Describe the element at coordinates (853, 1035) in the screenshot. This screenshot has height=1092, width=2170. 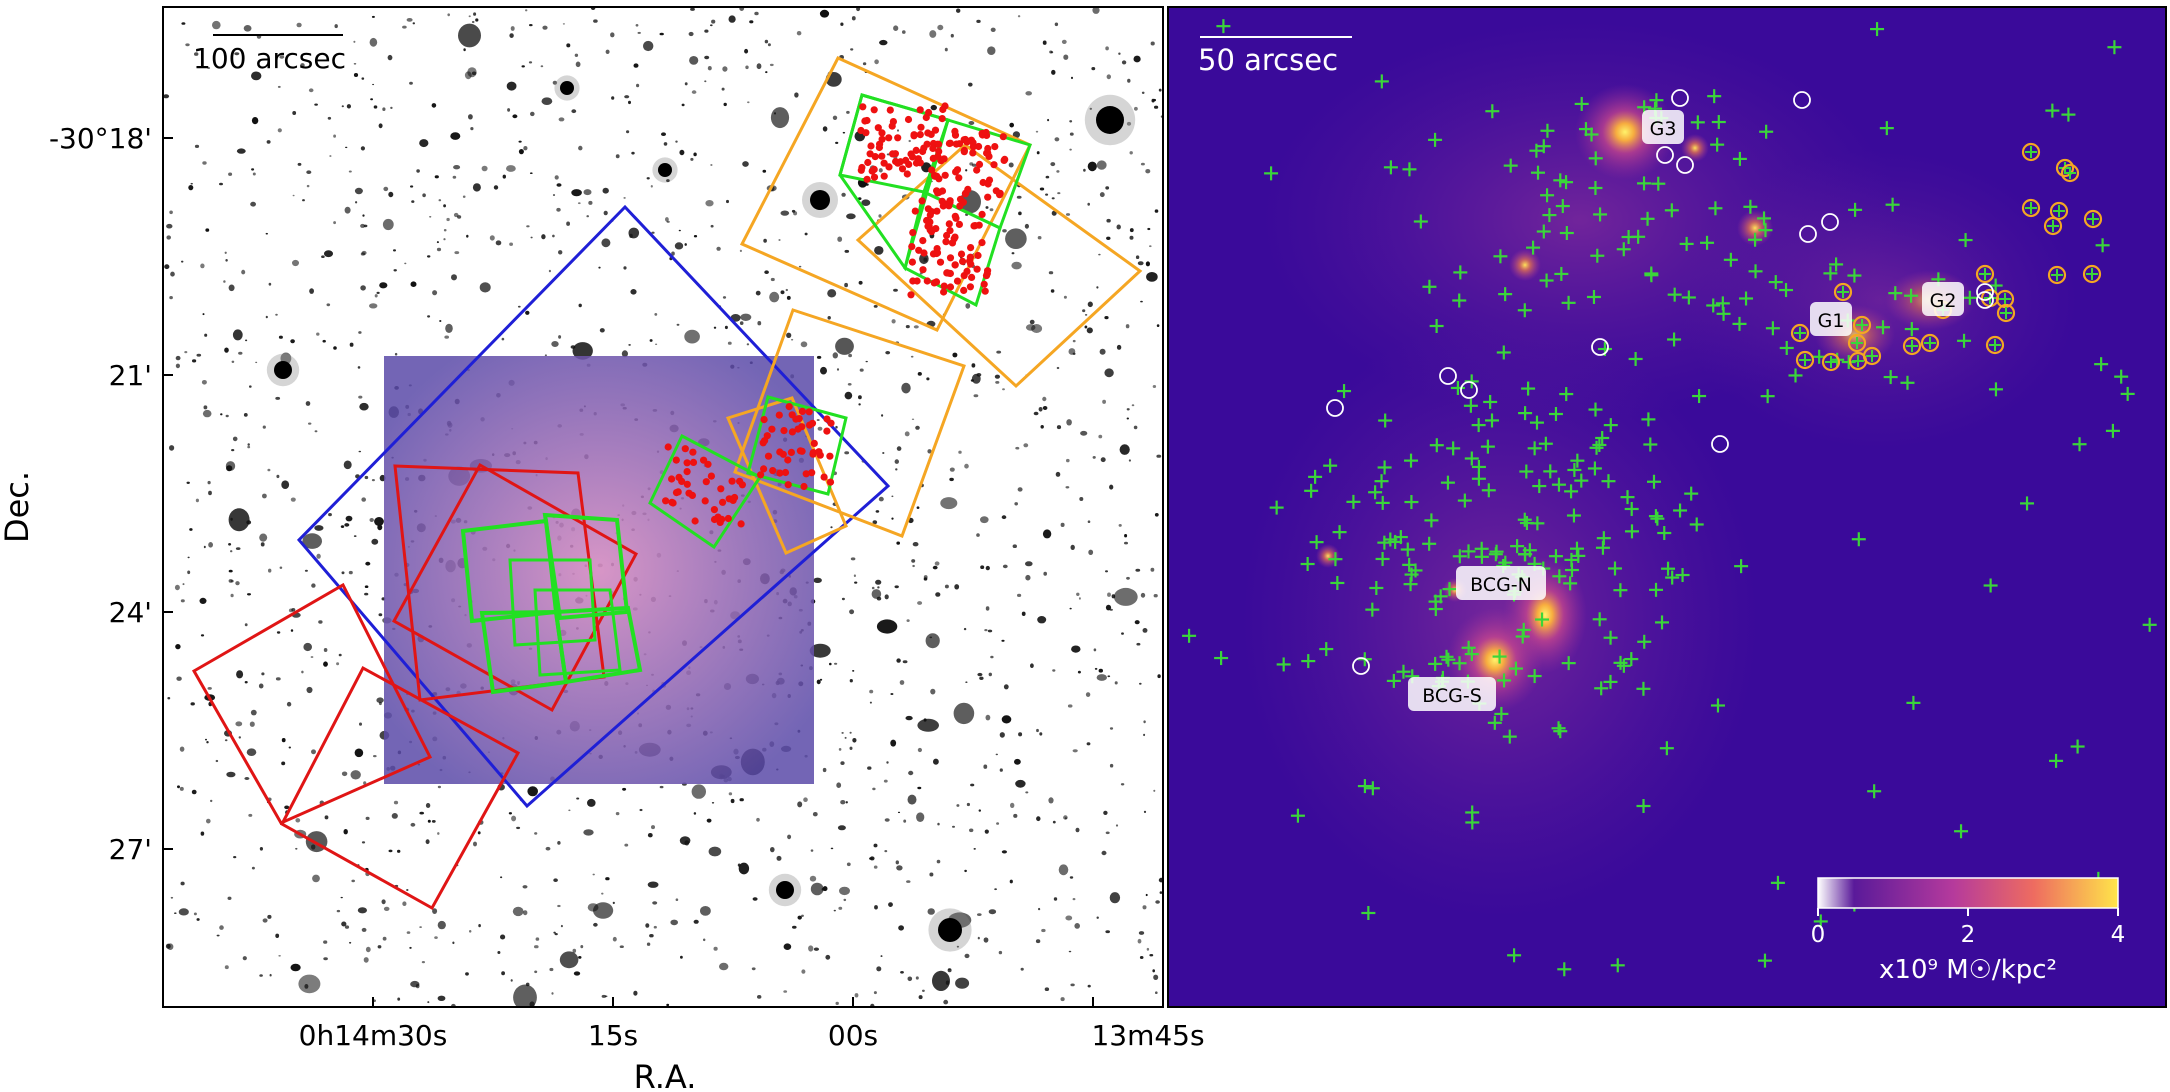
I see `ra-tick-3: 00s` at that location.